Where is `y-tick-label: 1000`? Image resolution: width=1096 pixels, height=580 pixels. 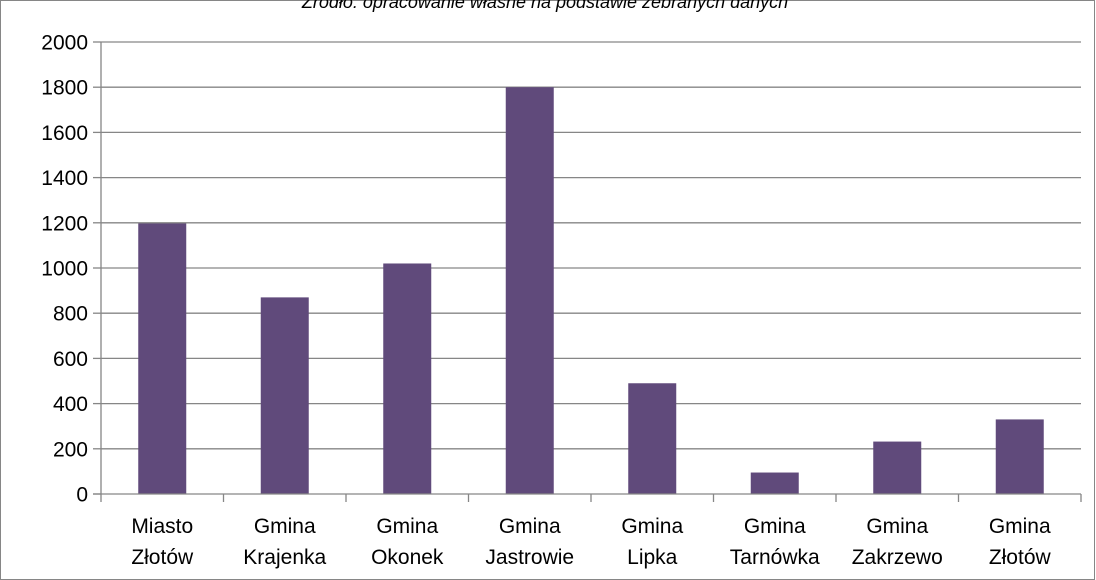 y-tick-label: 1000 is located at coordinates (64, 269).